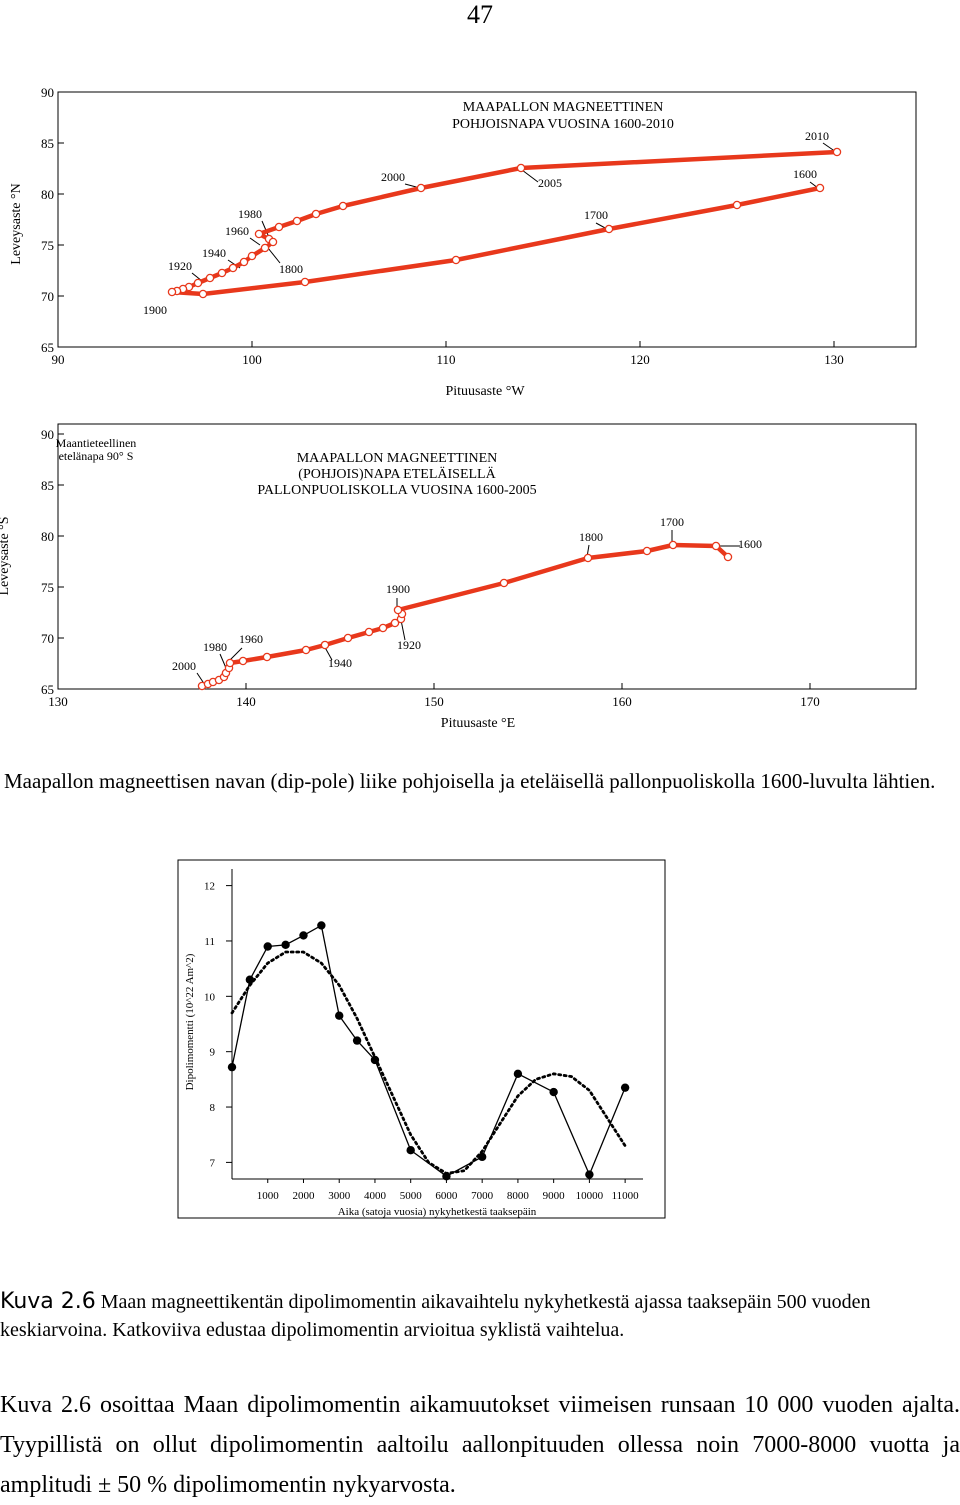 This screenshot has height=1505, width=960. Describe the element at coordinates (190, 1021) in the screenshot. I see `dipole-y-axis-label: Dipolimomentti (10^22 Am^2)` at that location.